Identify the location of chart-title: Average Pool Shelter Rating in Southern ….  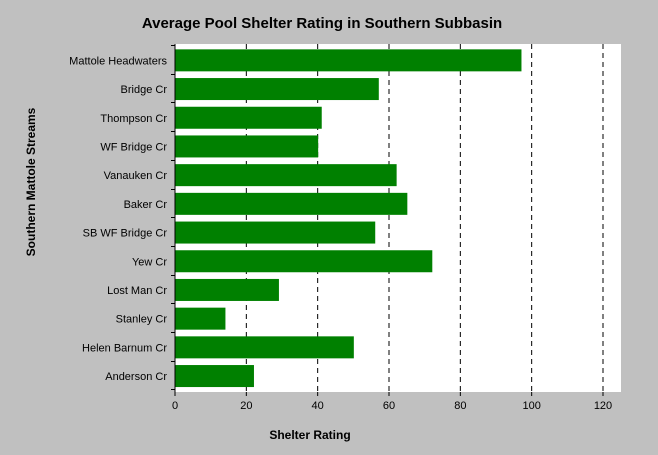
(322, 23).